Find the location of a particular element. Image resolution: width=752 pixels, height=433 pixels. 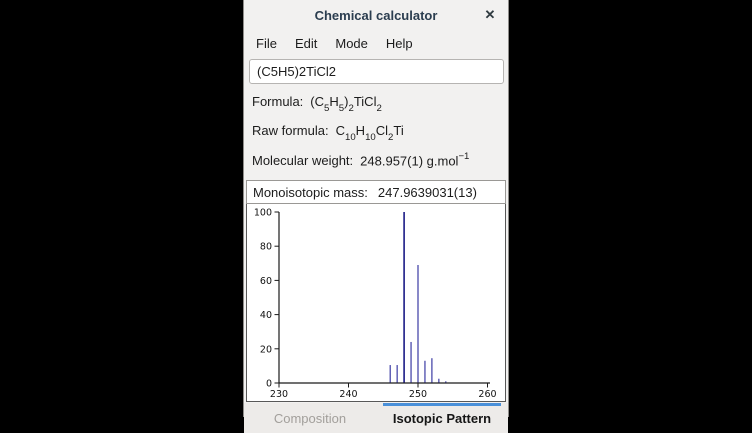

svg-text: 0 is located at coordinates (269, 384).